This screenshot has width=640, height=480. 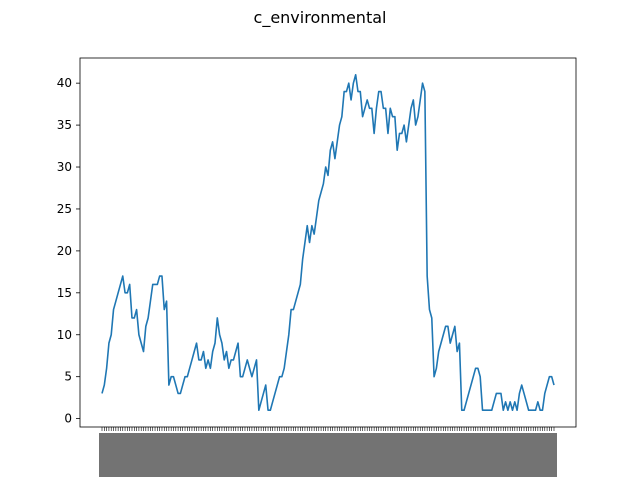 I want to click on y-axis: 0 5 10 15 20 25 30 35 40, so click(x=68, y=251).